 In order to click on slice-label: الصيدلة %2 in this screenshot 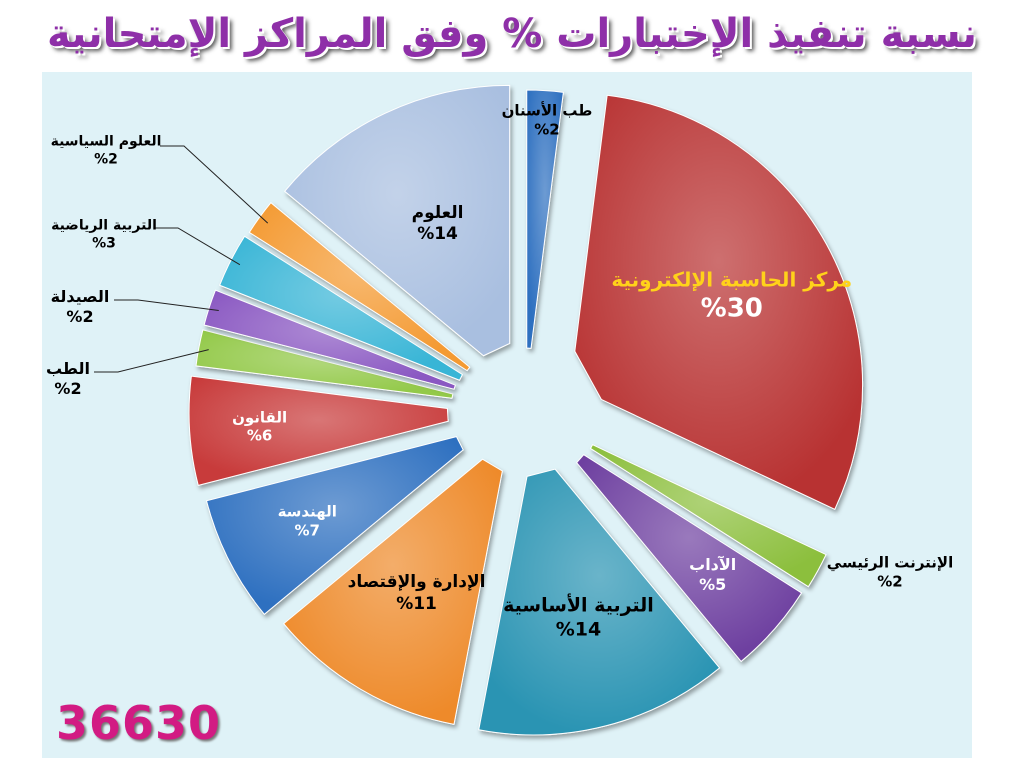, I will do `click(80, 307)`.